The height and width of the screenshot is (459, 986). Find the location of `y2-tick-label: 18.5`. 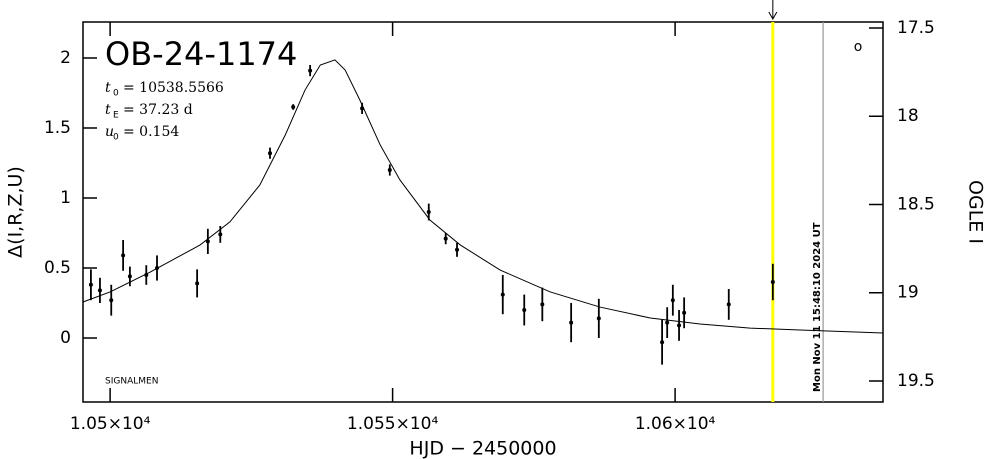

y2-tick-label: 18.5 is located at coordinates (916, 204).